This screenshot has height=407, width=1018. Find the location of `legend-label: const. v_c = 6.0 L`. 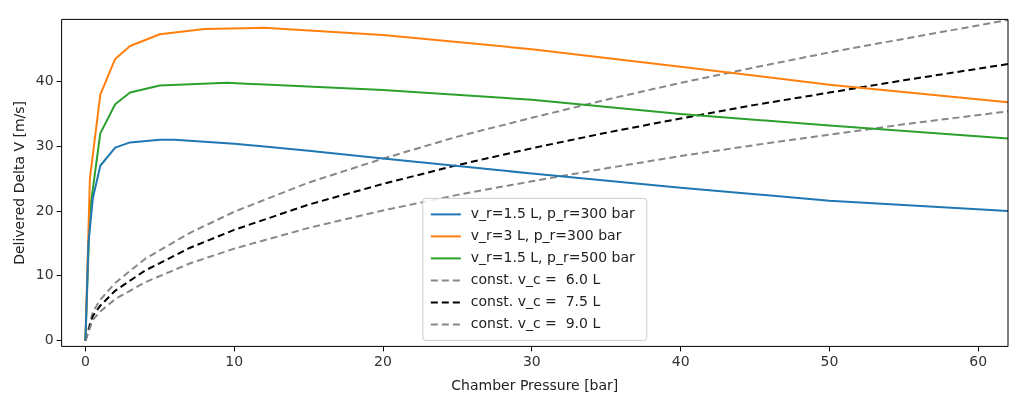

legend-label: const. v_c = 6.0 L is located at coordinates (535, 279).